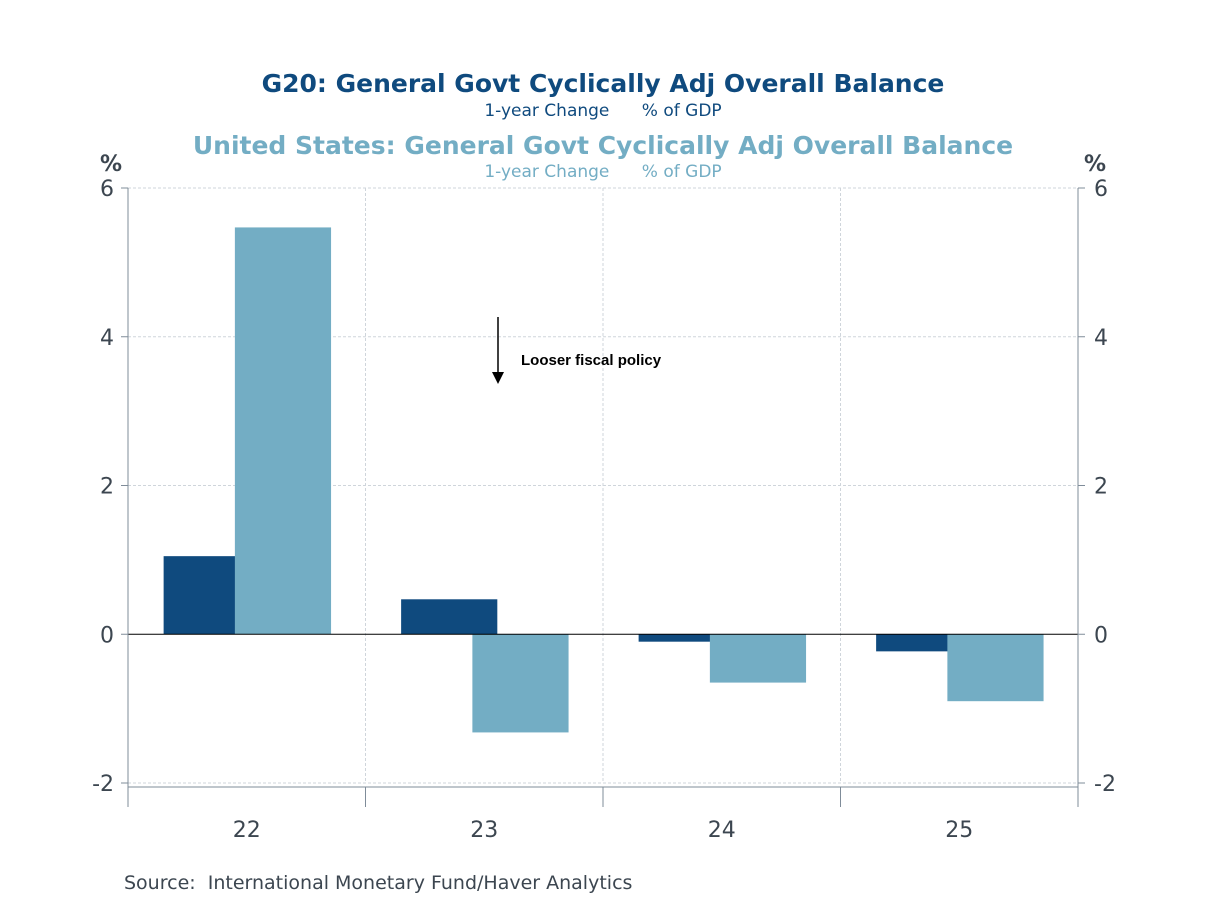 This screenshot has height=906, width=1208. Describe the element at coordinates (959, 830) in the screenshot. I see `x-tick-label: 25` at that location.